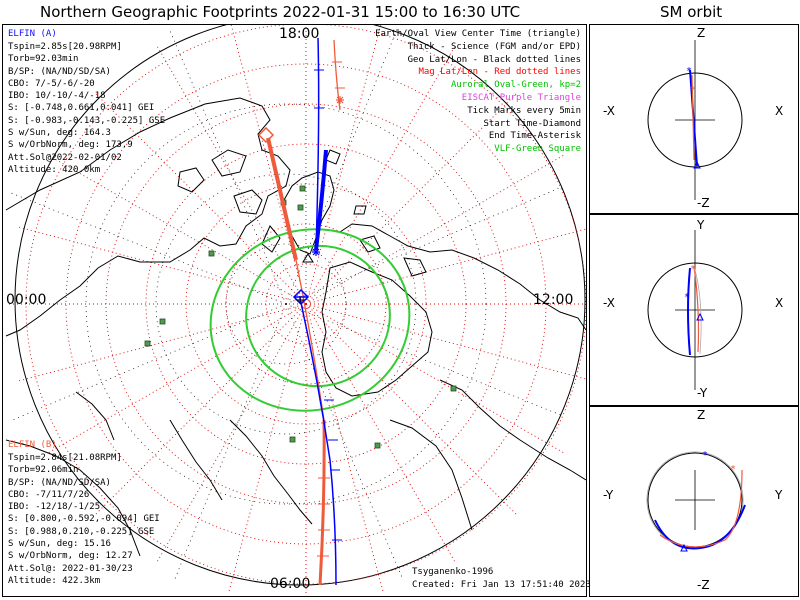  What do you see at coordinates (51, 83) in the screenshot?
I see `elfin-a-info-line: CBO: 7/-5/-6/-20` at bounding box center [51, 83].